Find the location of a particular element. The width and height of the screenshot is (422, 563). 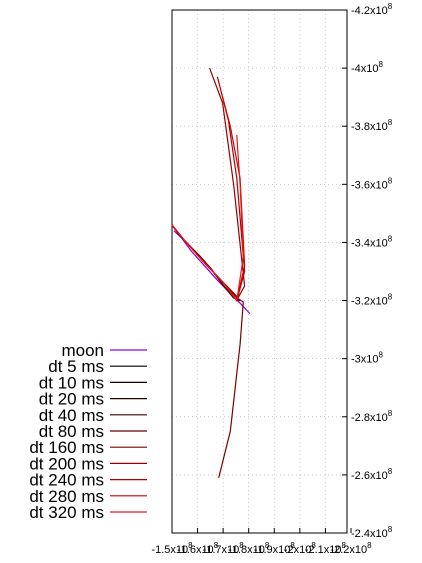

legend-label: dt 280 ms is located at coordinates (66, 496).